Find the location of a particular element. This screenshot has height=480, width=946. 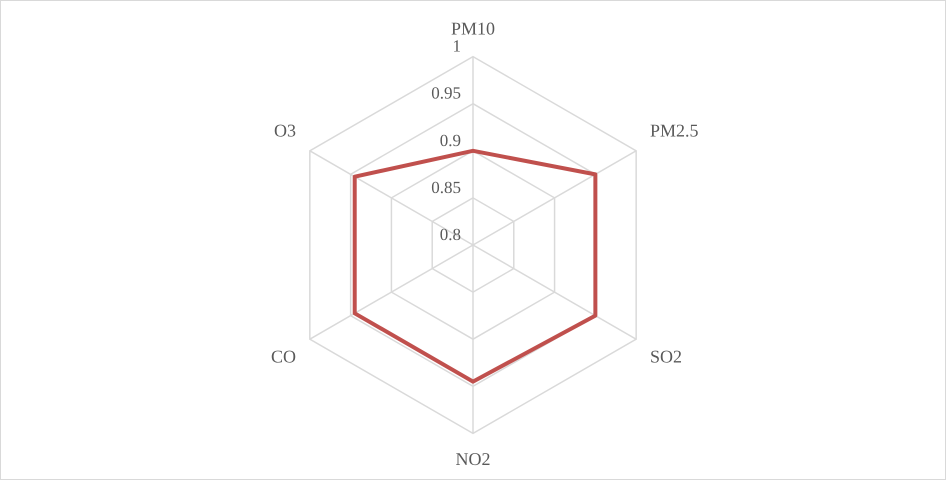

y-tick-label: 0.9 is located at coordinates (450, 140).